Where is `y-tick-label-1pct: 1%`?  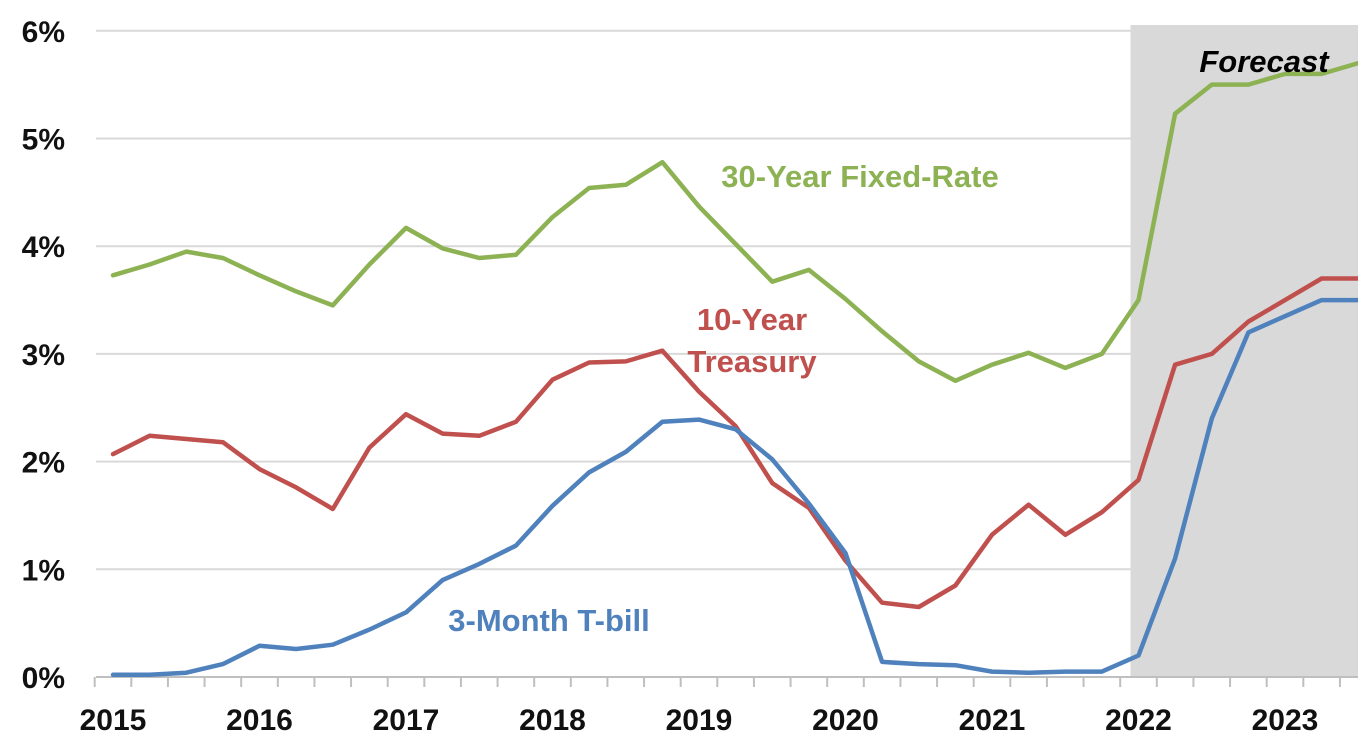
y-tick-label-1pct: 1% is located at coordinates (43, 570).